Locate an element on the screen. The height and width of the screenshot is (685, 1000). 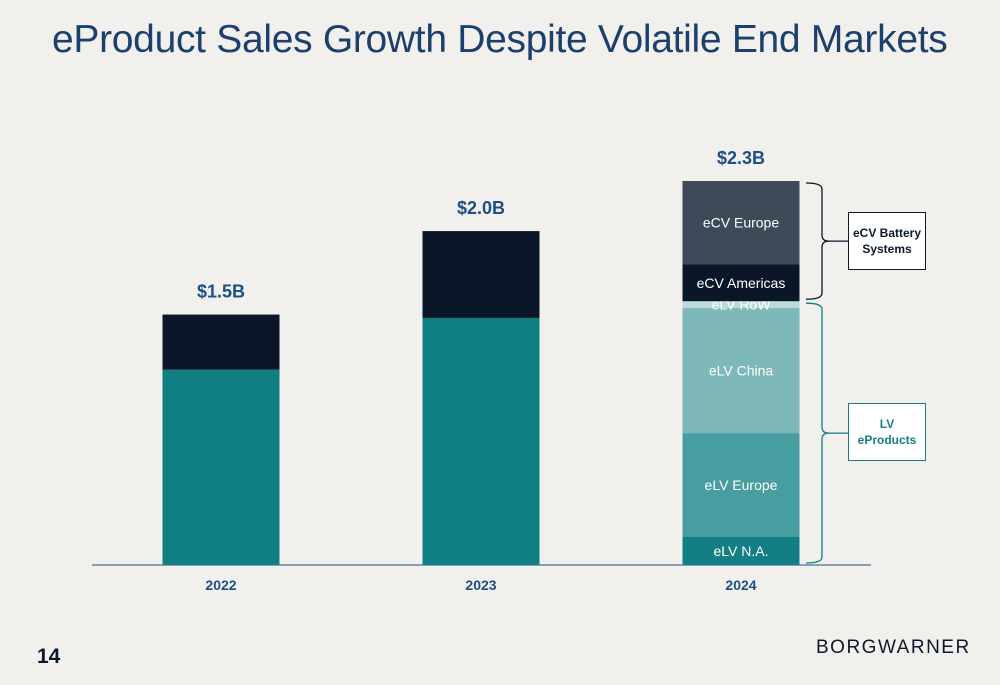
x-tick-label-2024: 2024 is located at coordinates (740, 585).